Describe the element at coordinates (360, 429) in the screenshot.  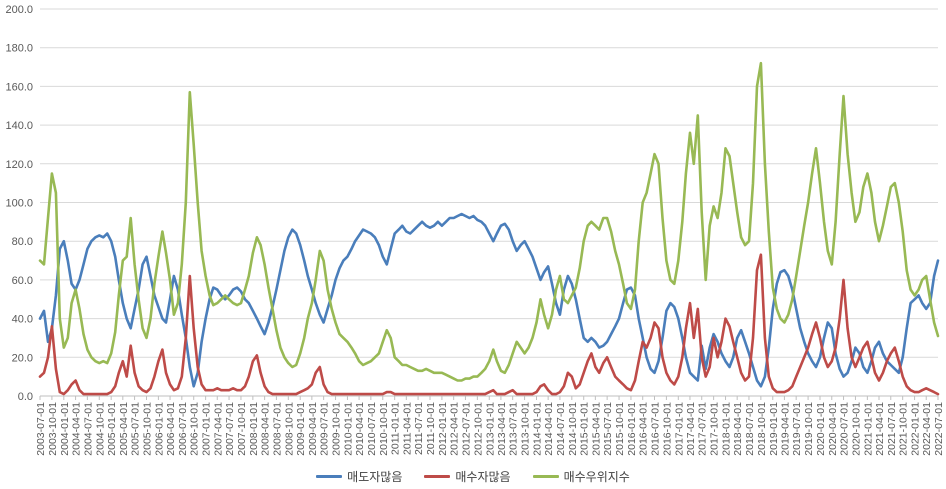
I see `x-tick-label: 2010-04-01` at that location.